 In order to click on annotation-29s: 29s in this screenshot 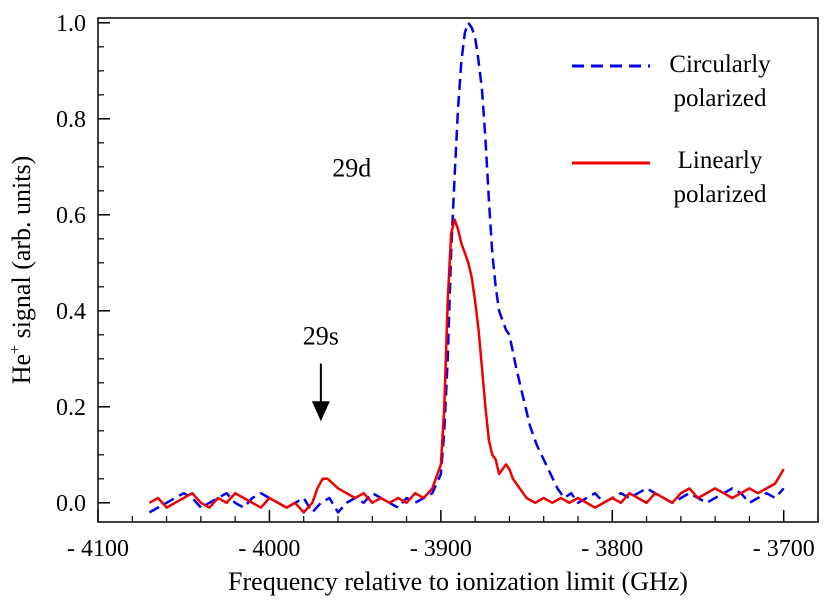, I will do `click(321, 335)`.